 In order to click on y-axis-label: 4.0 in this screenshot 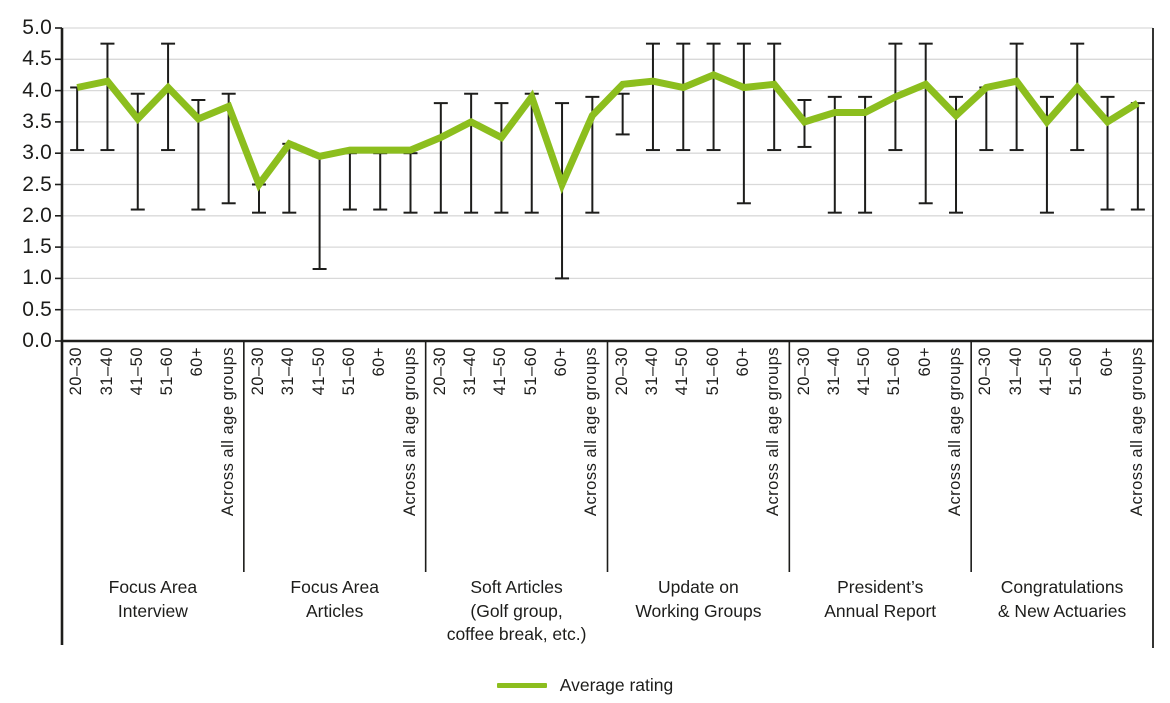, I will do `click(37, 90)`.